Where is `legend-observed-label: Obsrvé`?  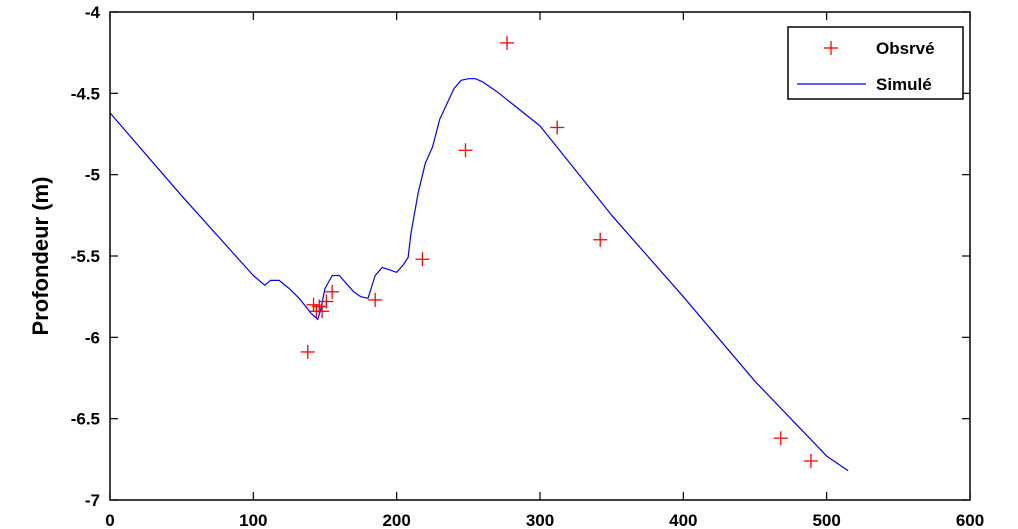 legend-observed-label: Obsrvé is located at coordinates (905, 48).